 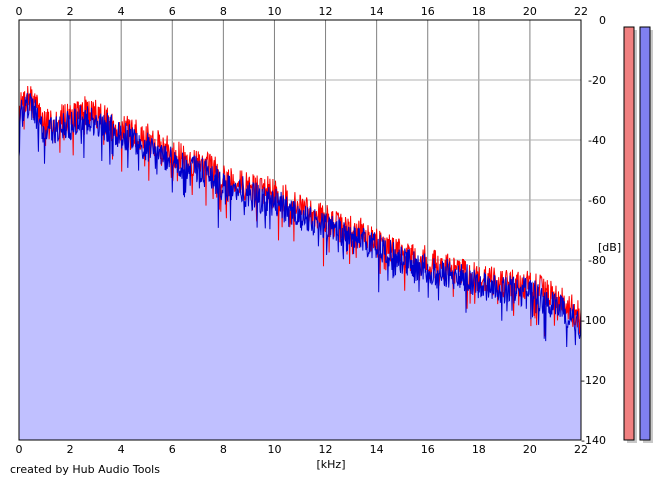 What do you see at coordinates (581, 11) in the screenshot?
I see `x-tick-label-top: 22` at bounding box center [581, 11].